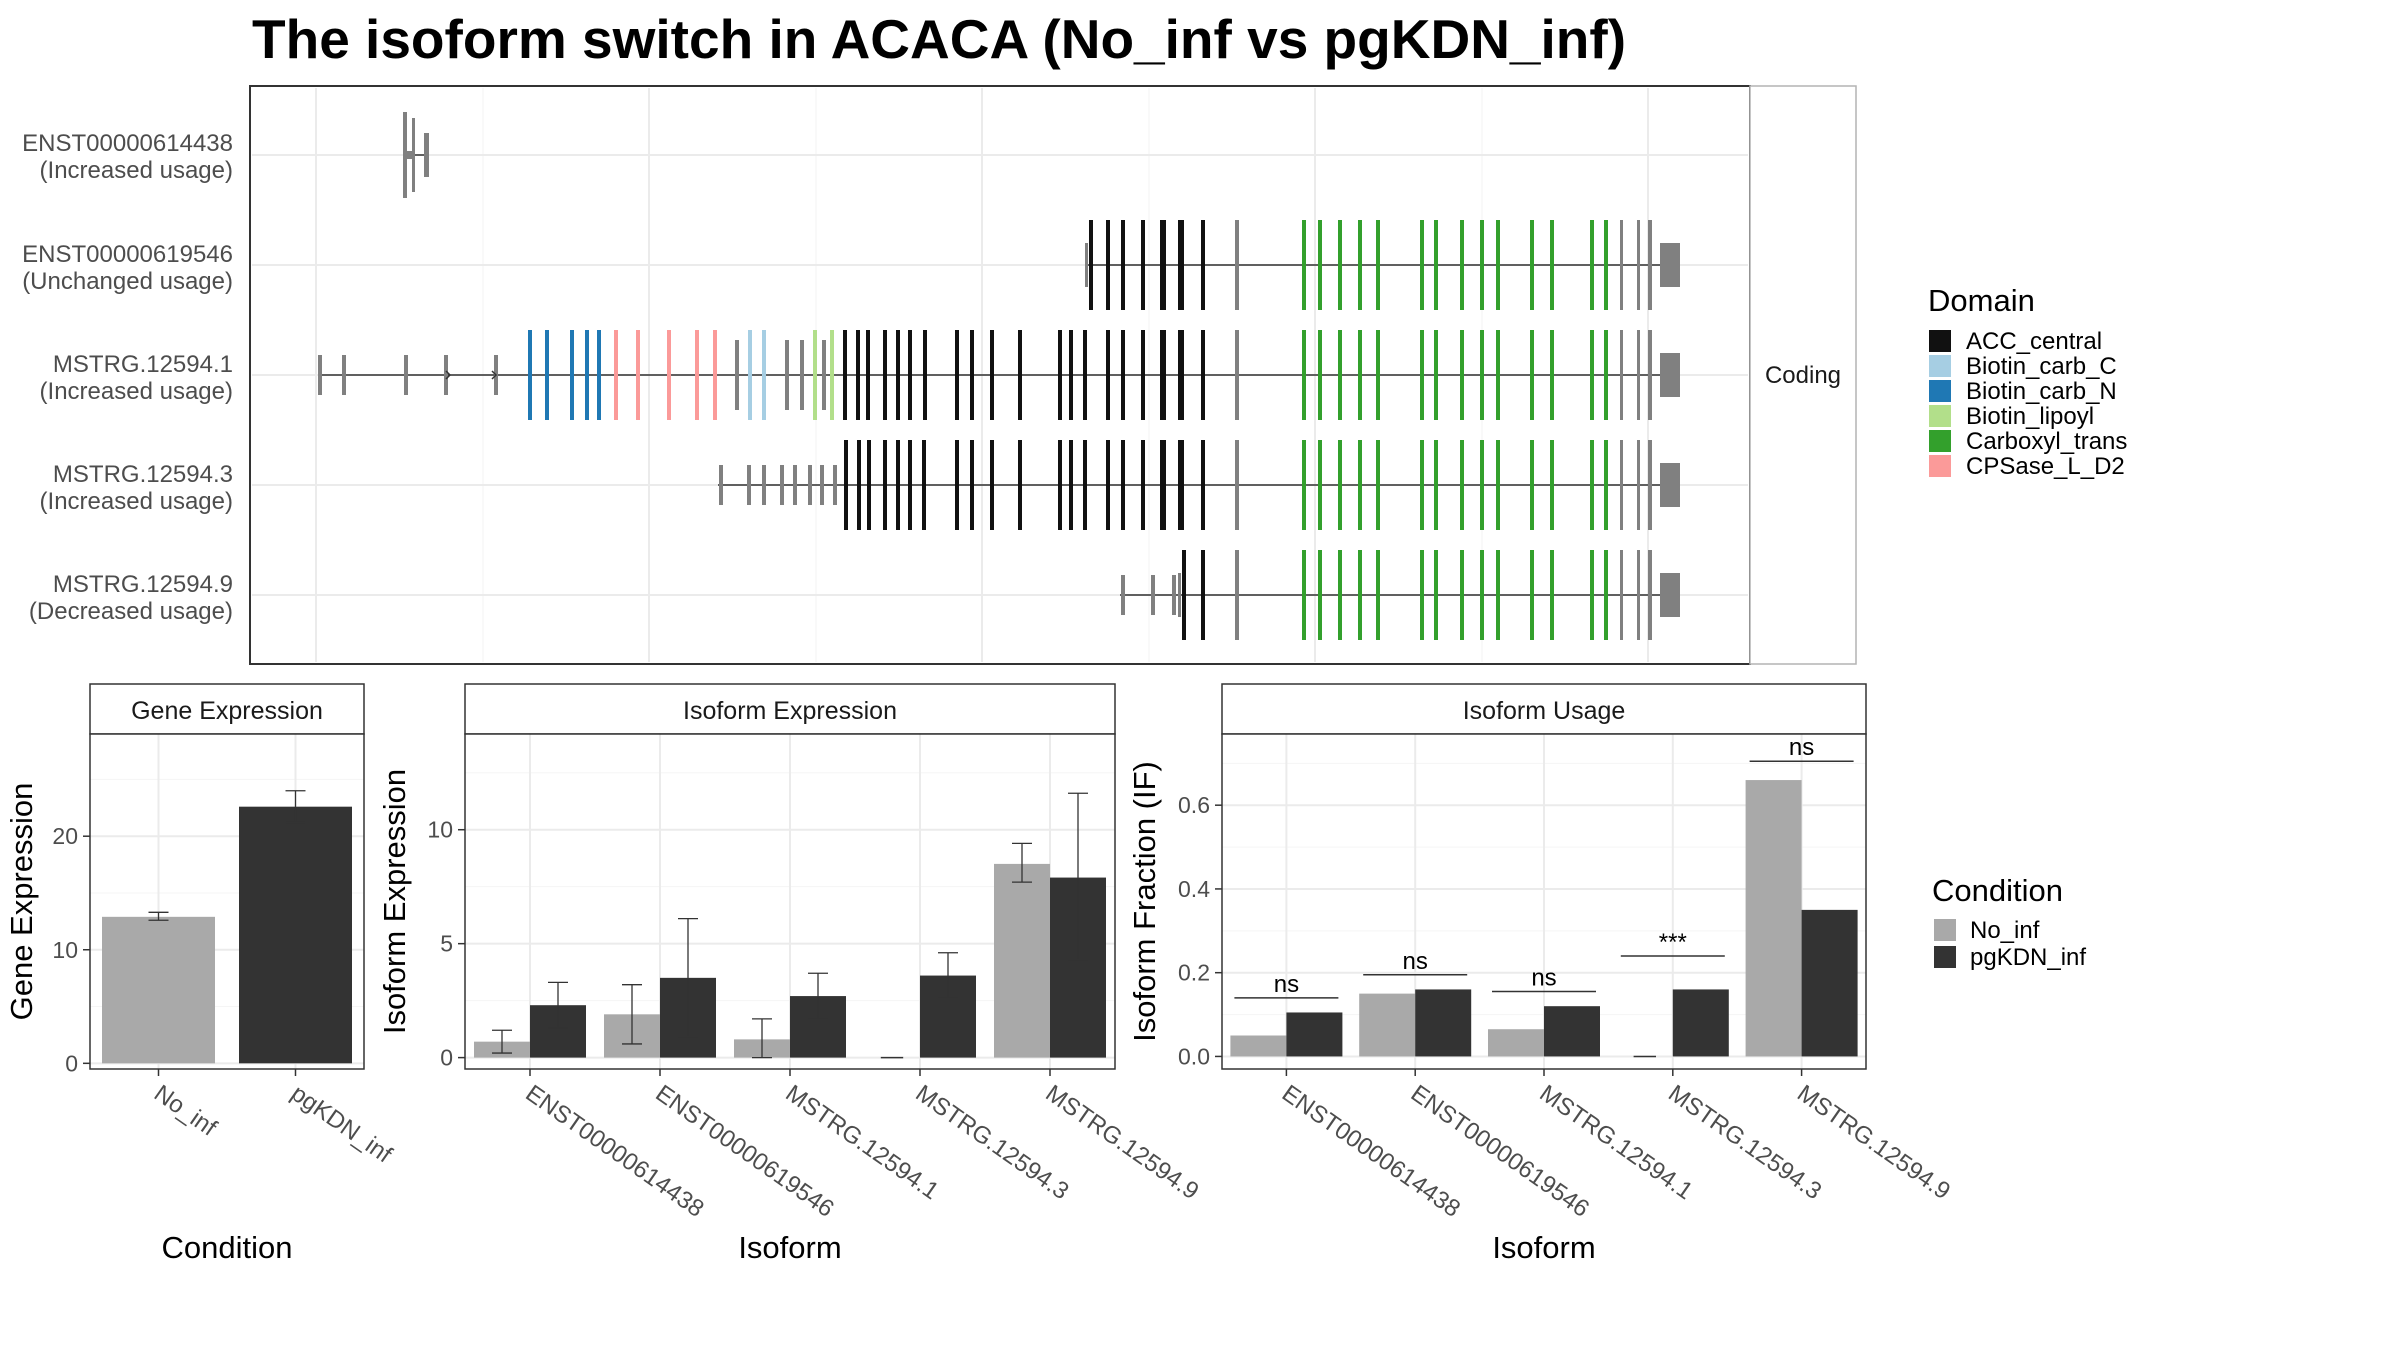 The image size is (2400, 1350). I want to click on series-no-inf, so click(1516, 919).